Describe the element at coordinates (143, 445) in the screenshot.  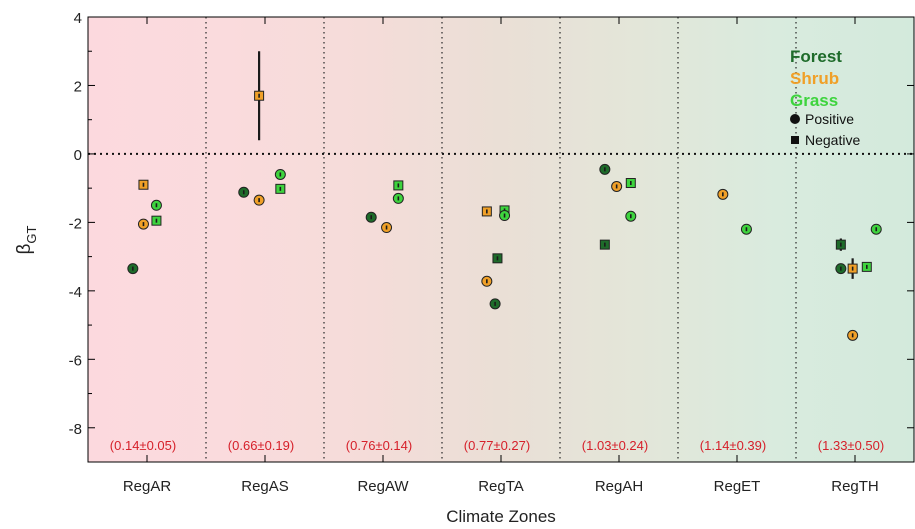
I see `zone-annotation: (0.14±0.05)` at that location.